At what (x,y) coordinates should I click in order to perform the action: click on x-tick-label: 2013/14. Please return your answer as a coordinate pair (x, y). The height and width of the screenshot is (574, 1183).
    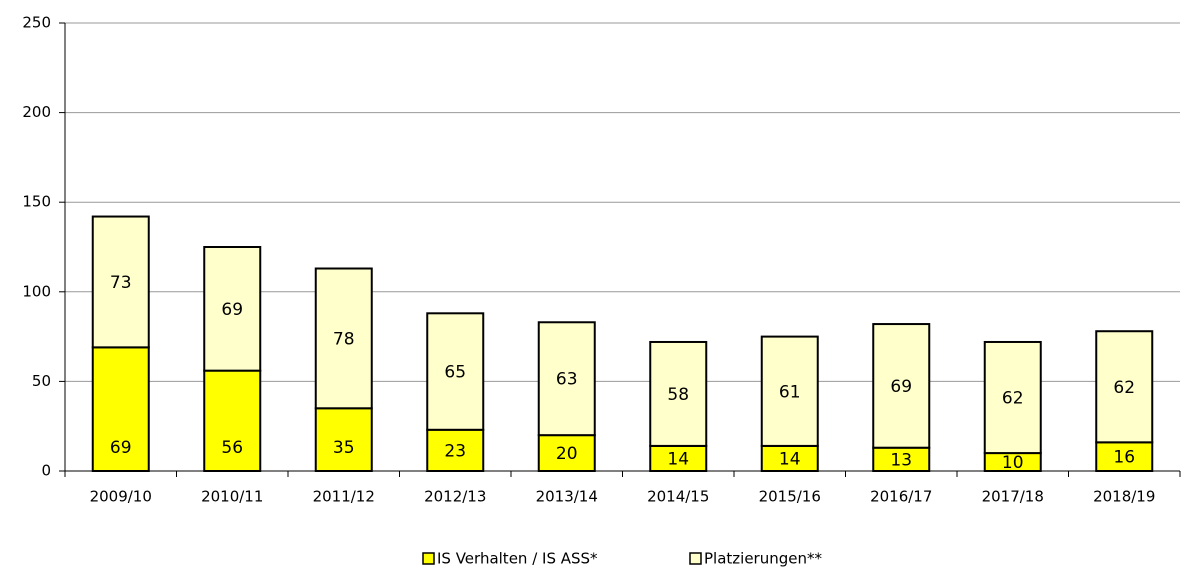
    Looking at the image, I should click on (567, 497).